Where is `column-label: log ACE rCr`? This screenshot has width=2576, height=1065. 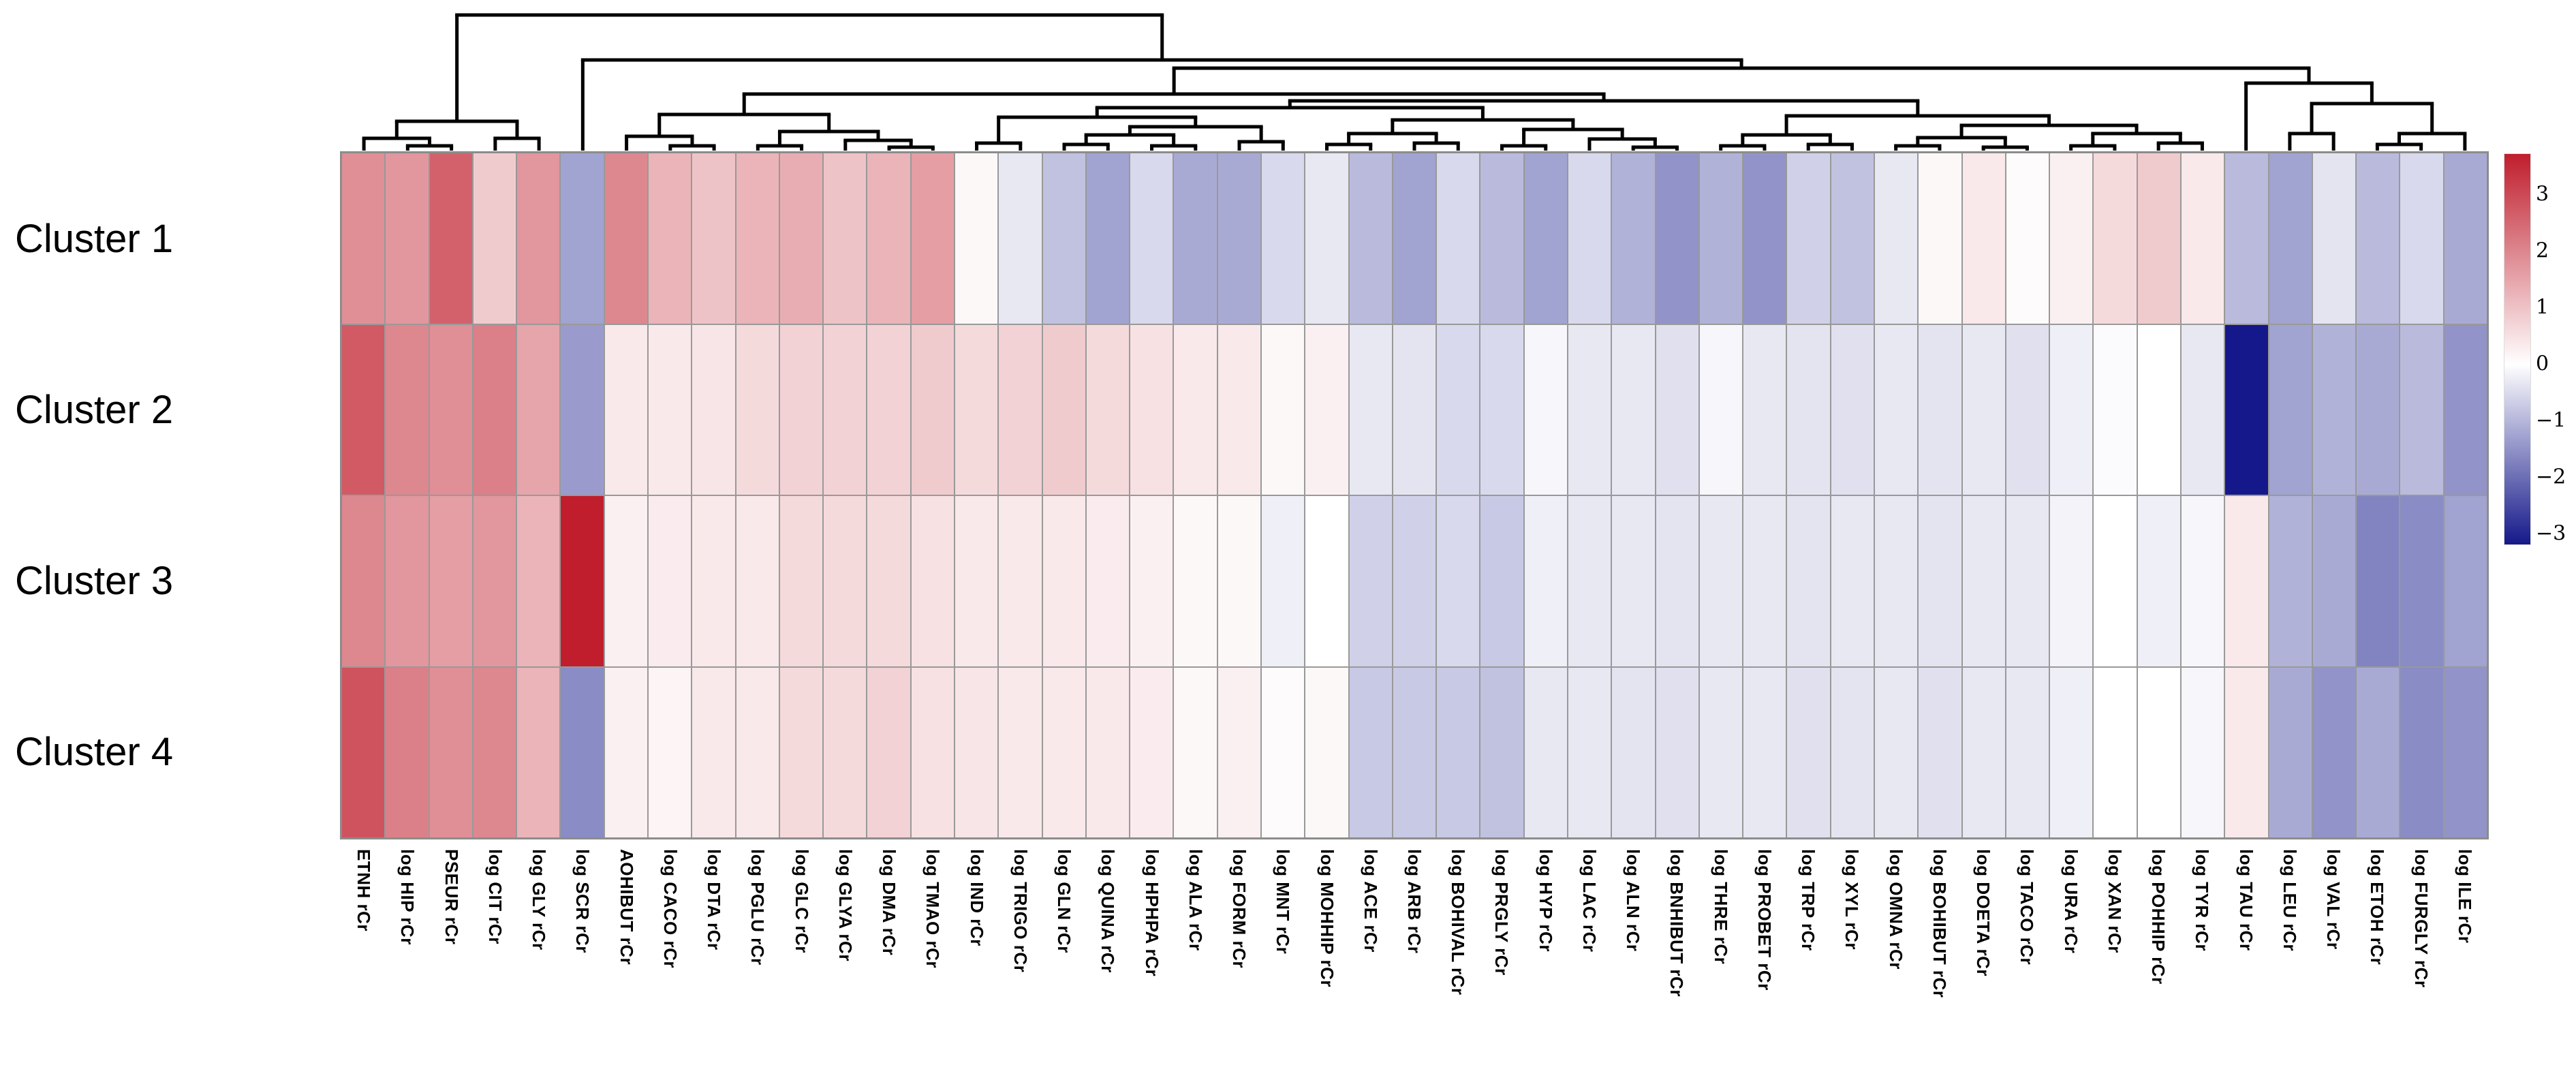 column-label: log ACE rCr is located at coordinates (1370, 901).